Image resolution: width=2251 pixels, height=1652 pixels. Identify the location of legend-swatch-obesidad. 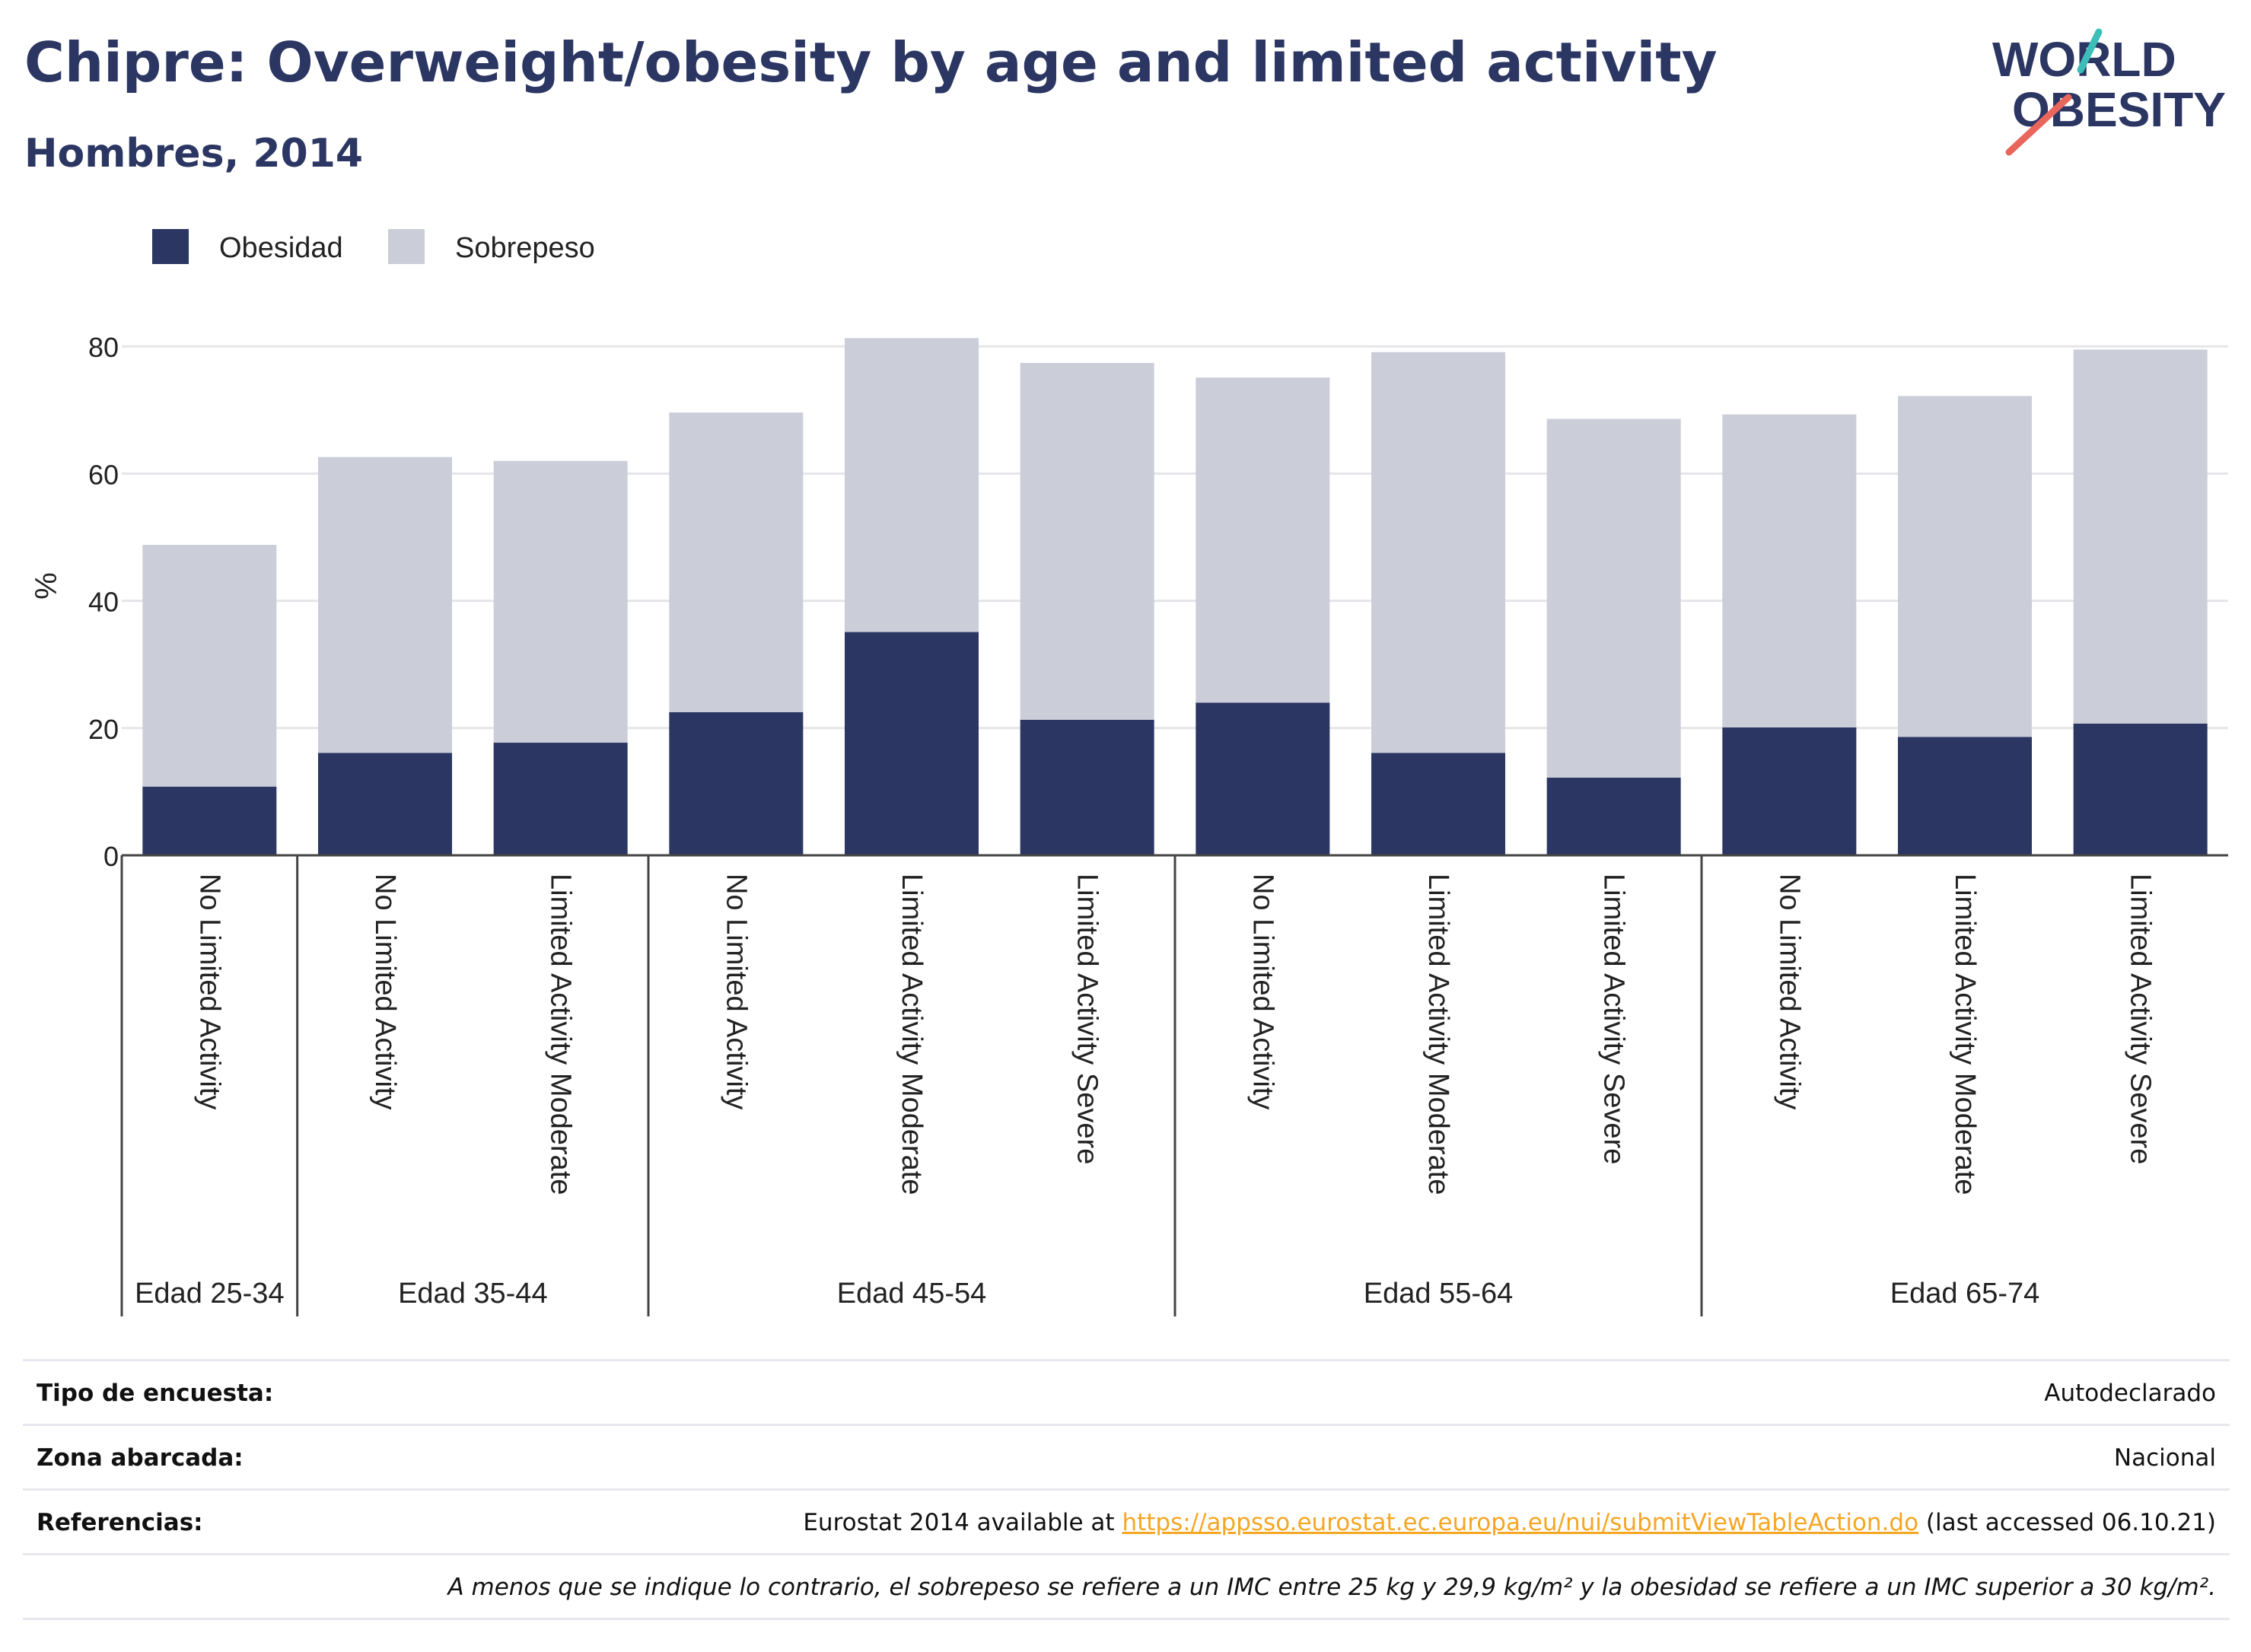
(170, 246).